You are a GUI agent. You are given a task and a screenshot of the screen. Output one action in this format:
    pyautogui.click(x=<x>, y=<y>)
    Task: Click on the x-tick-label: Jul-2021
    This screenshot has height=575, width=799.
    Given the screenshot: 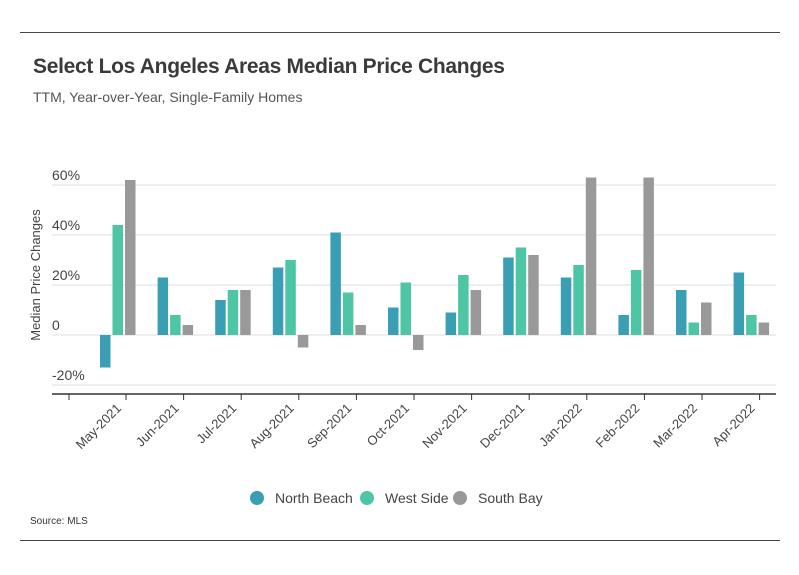 What is the action you would take?
    pyautogui.click(x=216, y=424)
    